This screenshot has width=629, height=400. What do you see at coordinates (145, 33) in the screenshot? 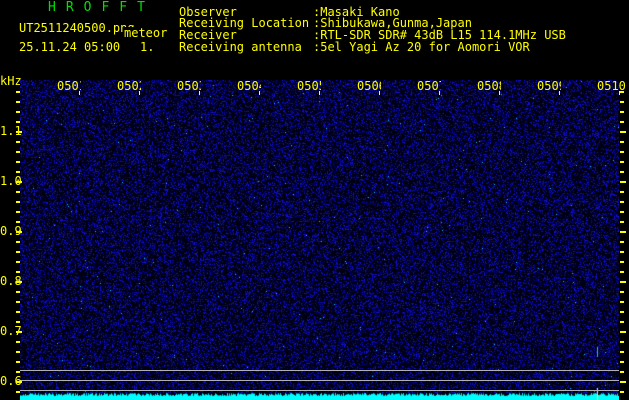
I see `mode-label: meteor` at bounding box center [145, 33].